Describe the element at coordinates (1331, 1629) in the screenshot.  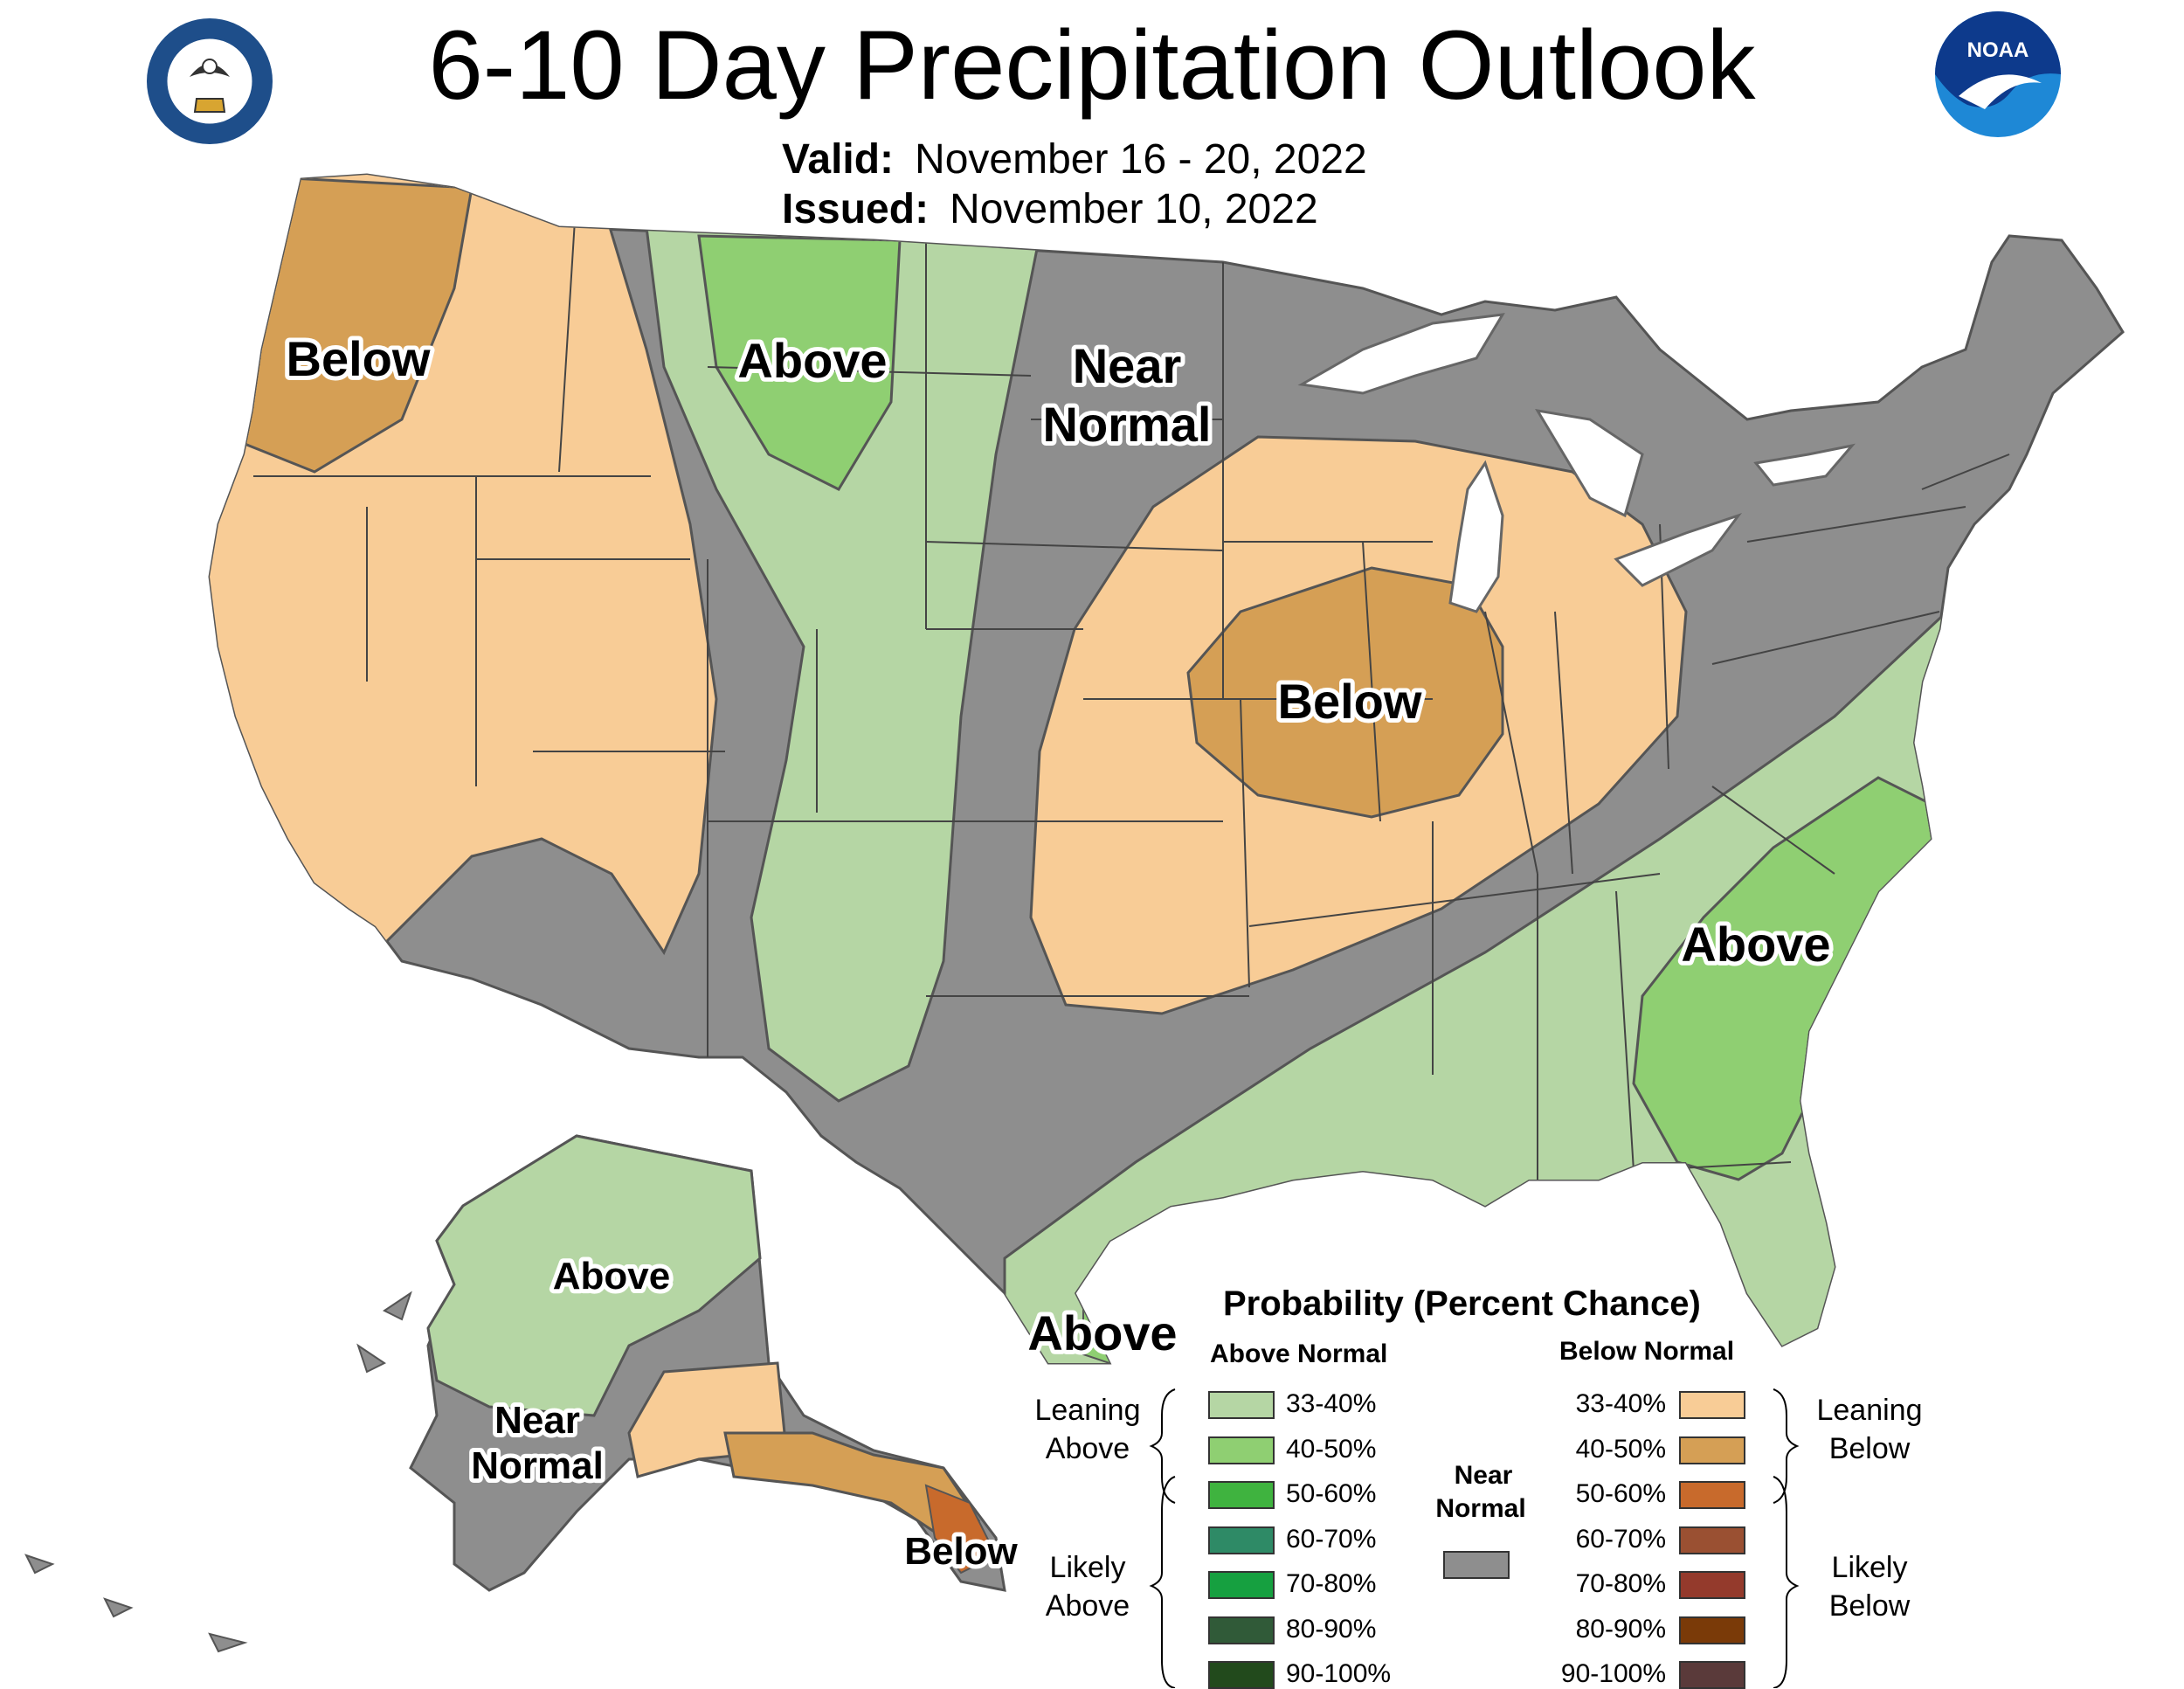
I see `legend-above-label: 80-90%` at that location.